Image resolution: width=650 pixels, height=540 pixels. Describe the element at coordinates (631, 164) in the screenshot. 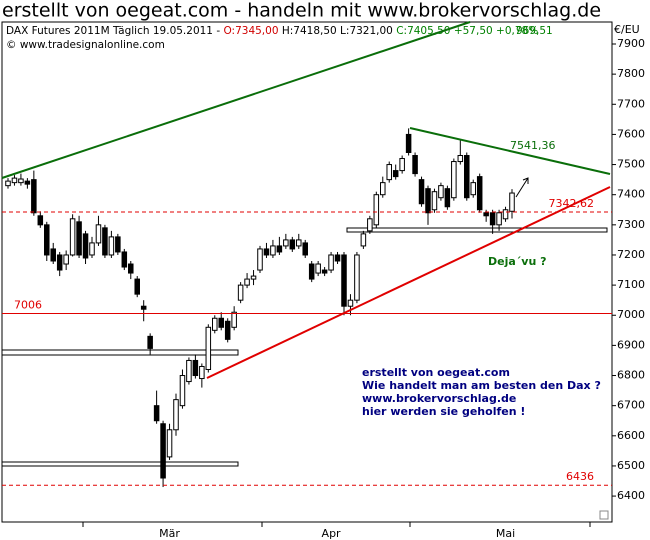

I see `y-tick-label: 7500` at that location.